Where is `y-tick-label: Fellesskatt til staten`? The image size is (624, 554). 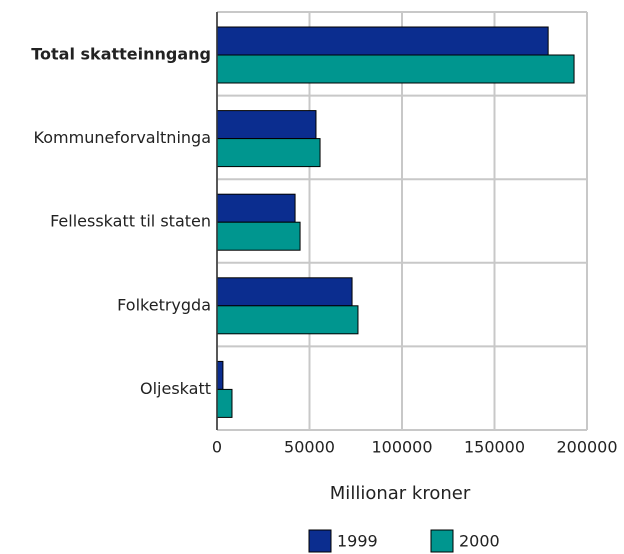
y-tick-label: Fellesskatt til staten is located at coordinates (130, 221).